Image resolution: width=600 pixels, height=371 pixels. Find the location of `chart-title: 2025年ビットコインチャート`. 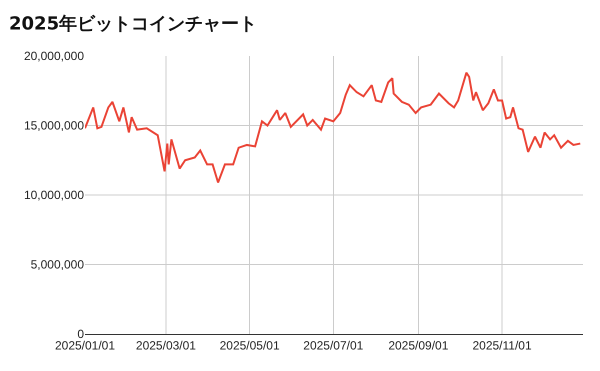

chart-title: 2025年ビットコインチャート is located at coordinates (133, 23).